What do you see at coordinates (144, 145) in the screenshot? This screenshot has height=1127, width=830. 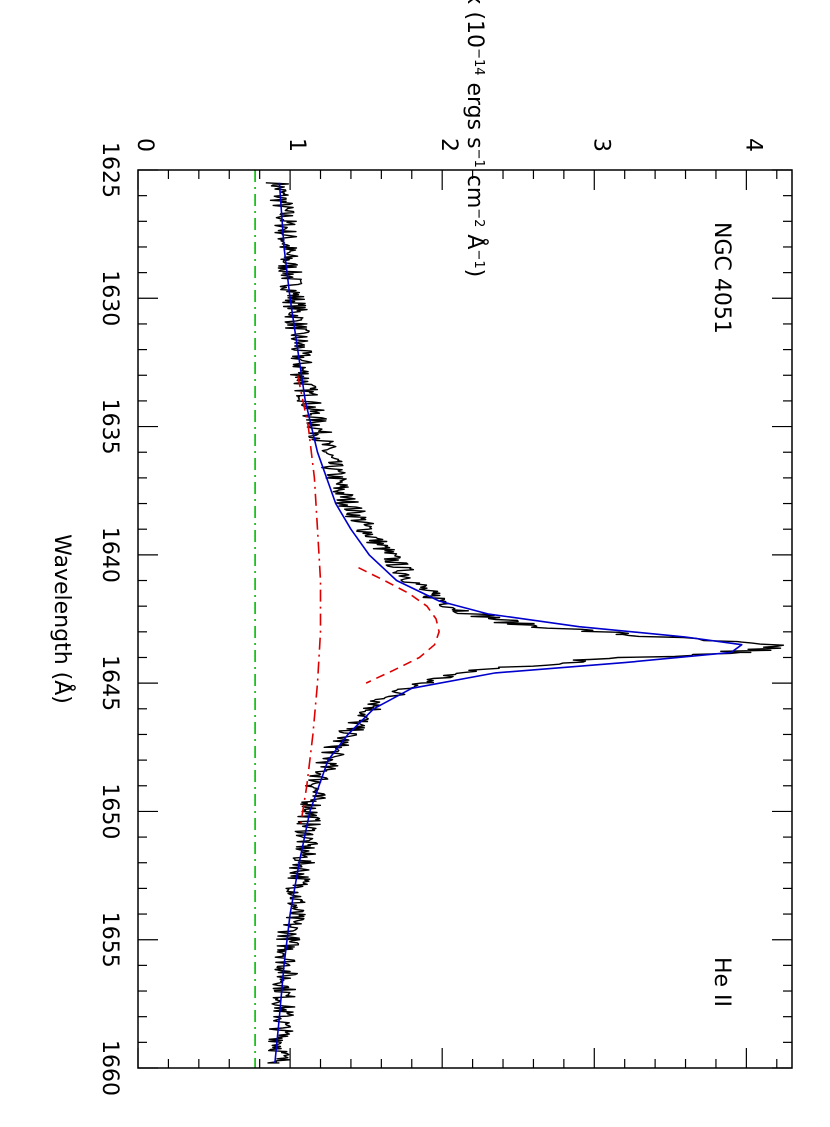 I see `y-tick-label: 0` at bounding box center [144, 145].